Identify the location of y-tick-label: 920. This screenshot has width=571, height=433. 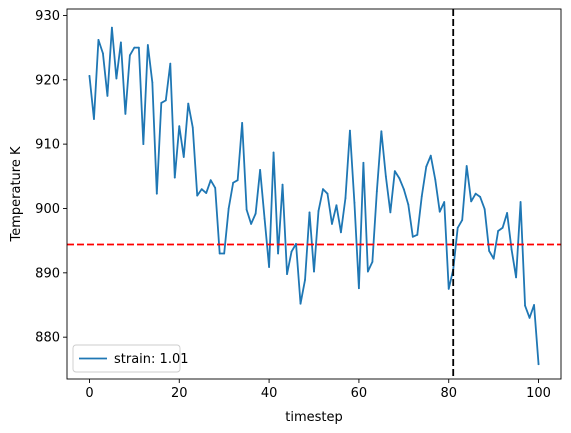
(47, 80).